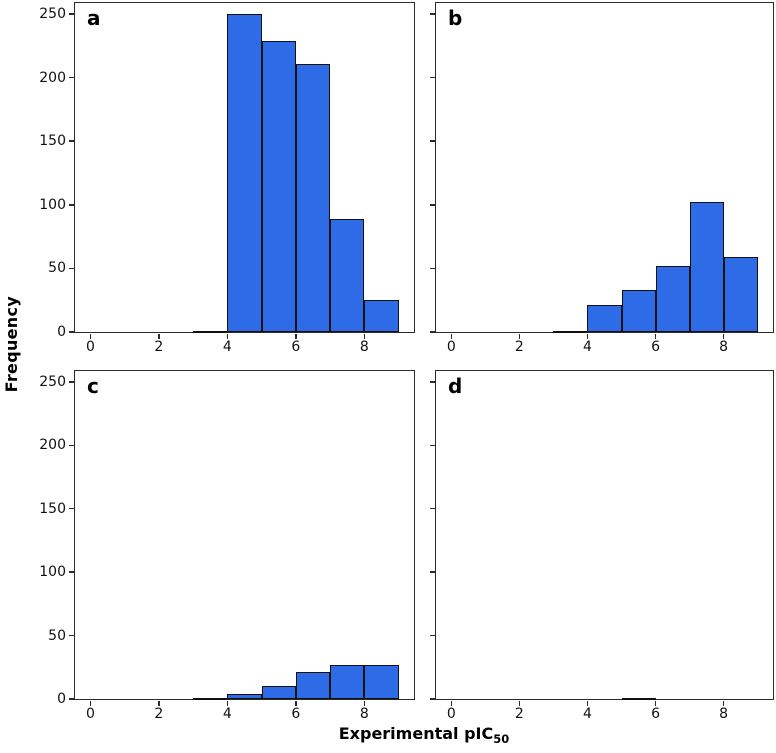  Describe the element at coordinates (455, 18) in the screenshot. I see `panel-letter-b: b` at that location.